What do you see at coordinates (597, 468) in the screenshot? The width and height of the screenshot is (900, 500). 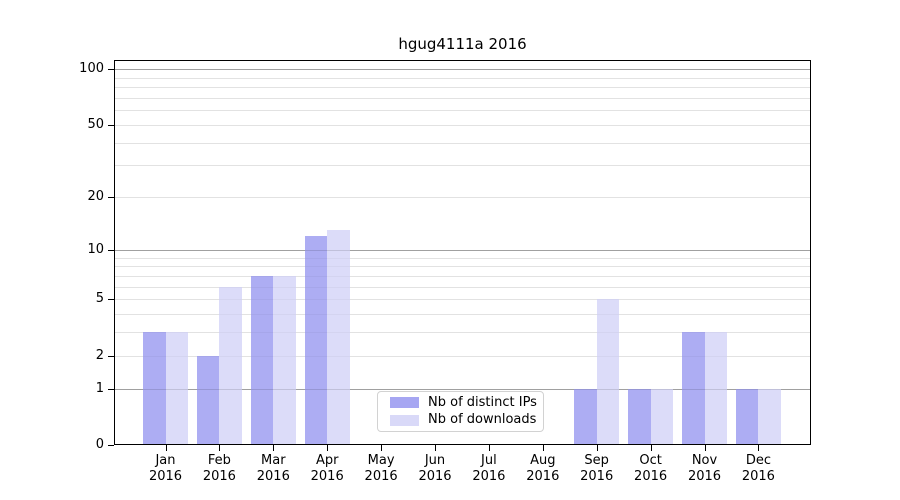 I see `x-tick-label: Sep 2016` at bounding box center [597, 468].